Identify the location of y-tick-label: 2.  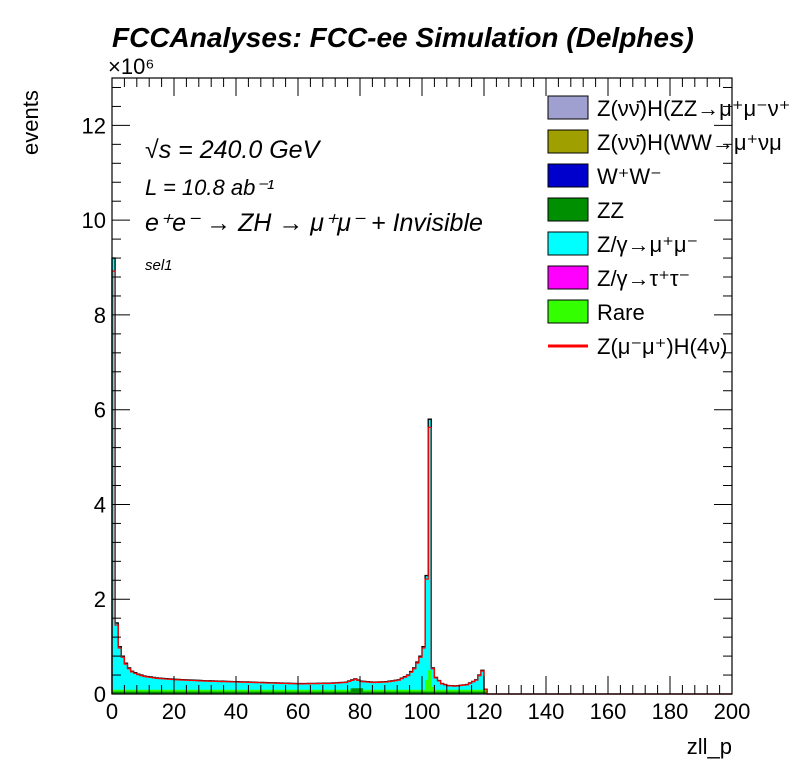
(100, 599).